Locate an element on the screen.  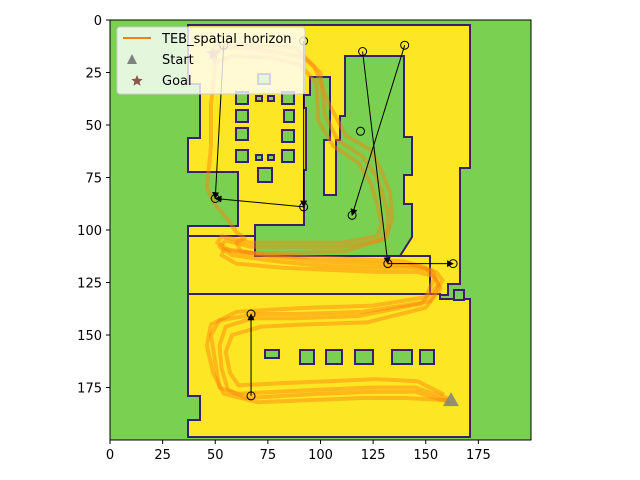
legend-label-trajectory: TEB_spatial_horizon is located at coordinates (226, 39).